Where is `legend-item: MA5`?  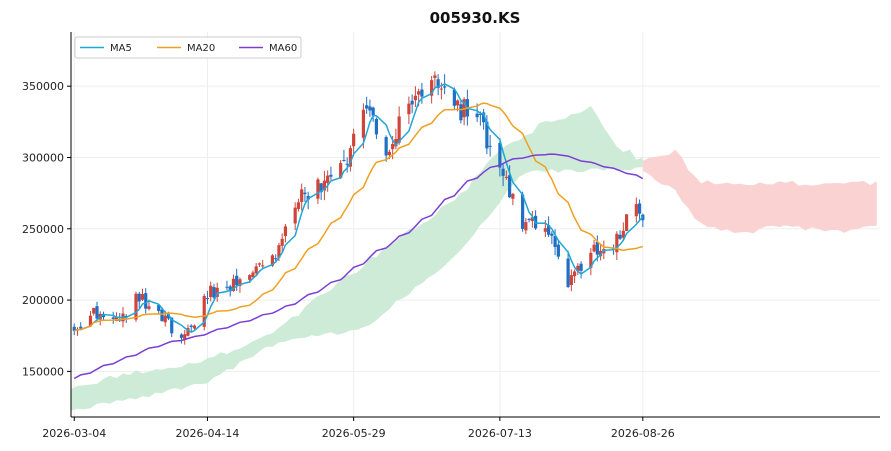 legend-item: MA5 is located at coordinates (106, 48).